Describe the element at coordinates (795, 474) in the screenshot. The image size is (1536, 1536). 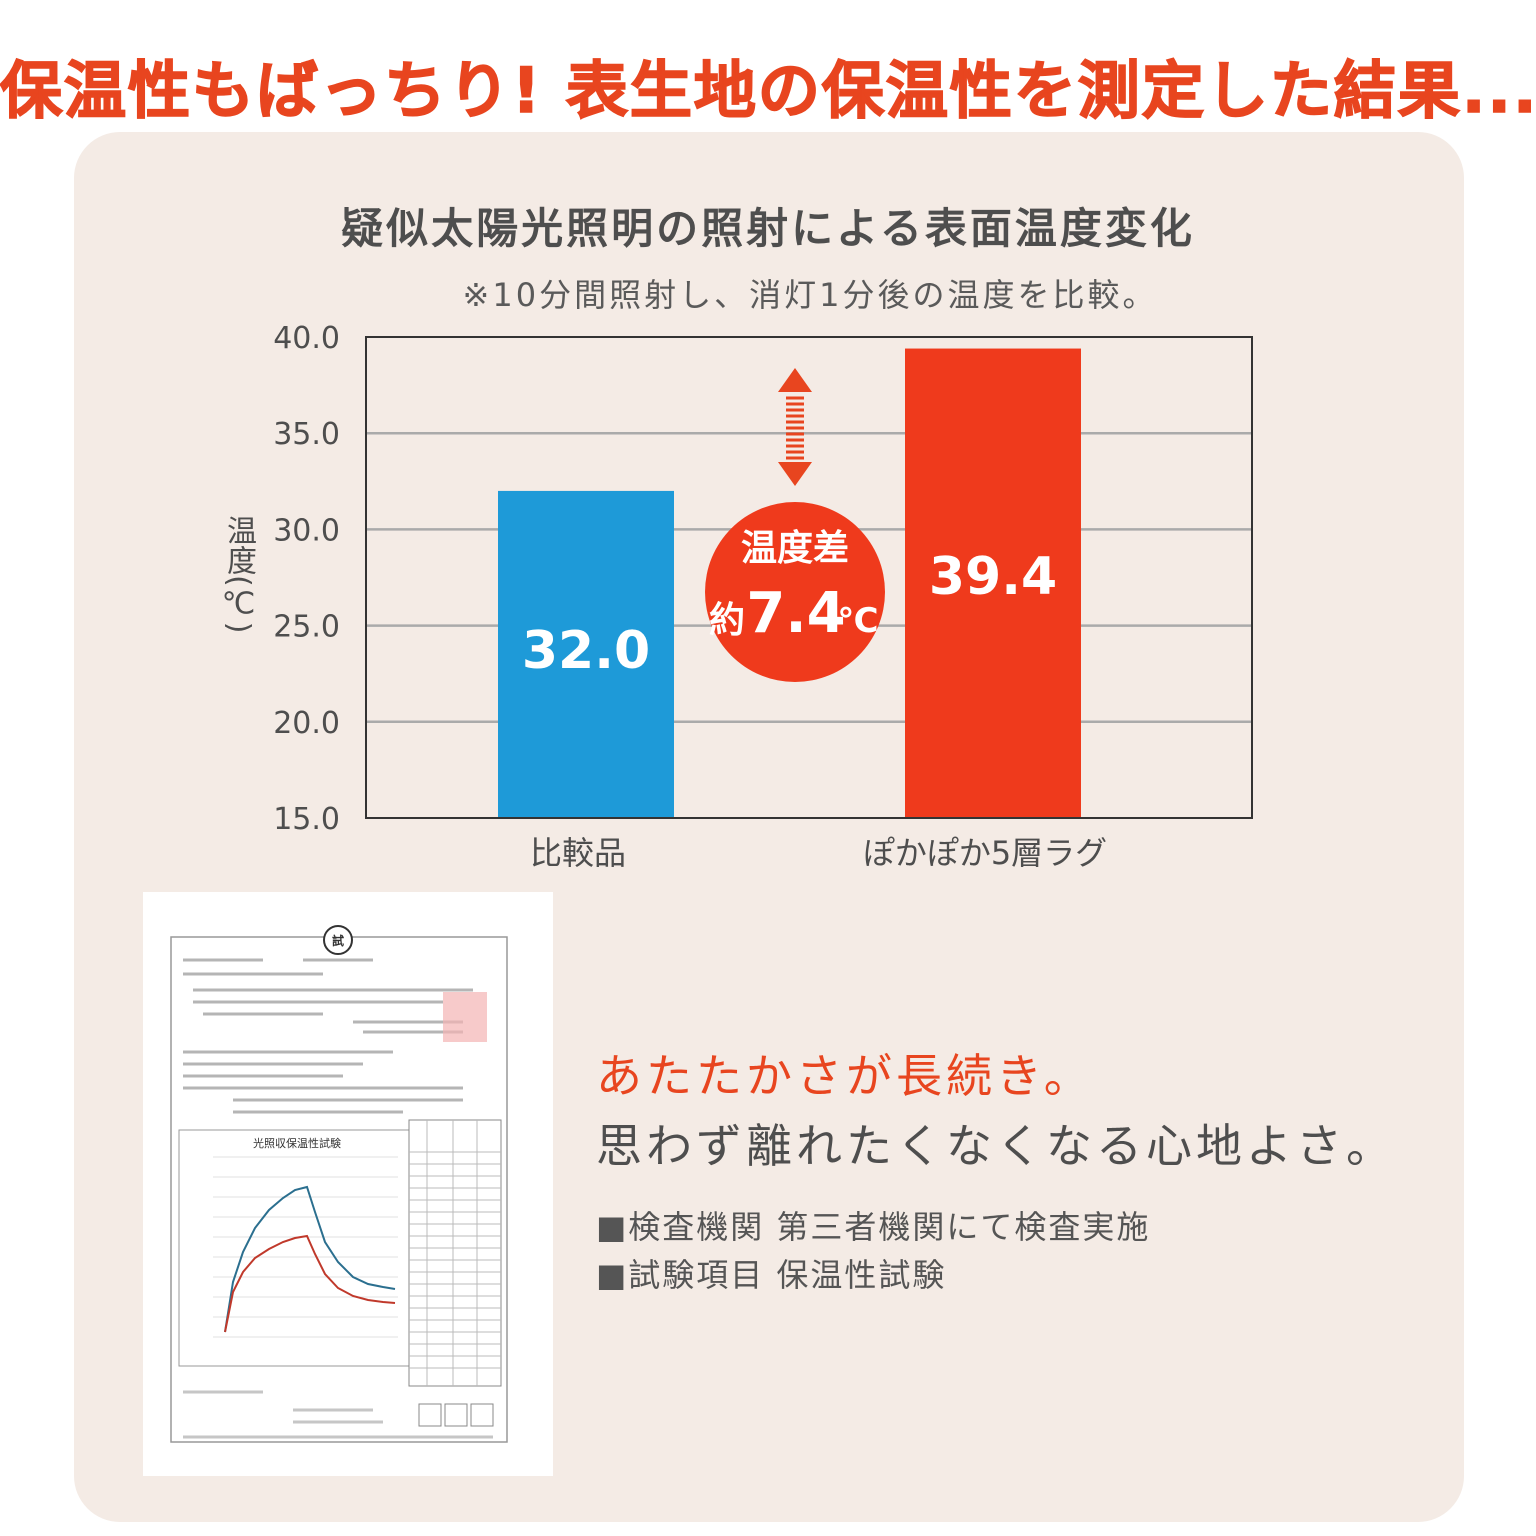
I see `arrow-down-icon` at that location.